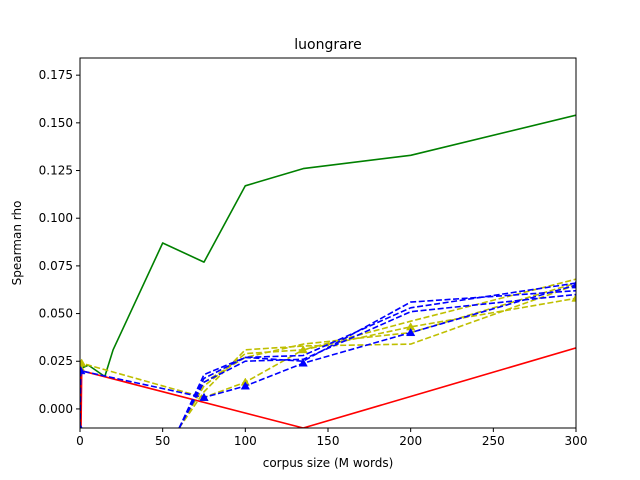 The width and height of the screenshot is (640, 480). Describe the element at coordinates (245, 441) in the screenshot. I see `x-tick-label: 100` at that location.